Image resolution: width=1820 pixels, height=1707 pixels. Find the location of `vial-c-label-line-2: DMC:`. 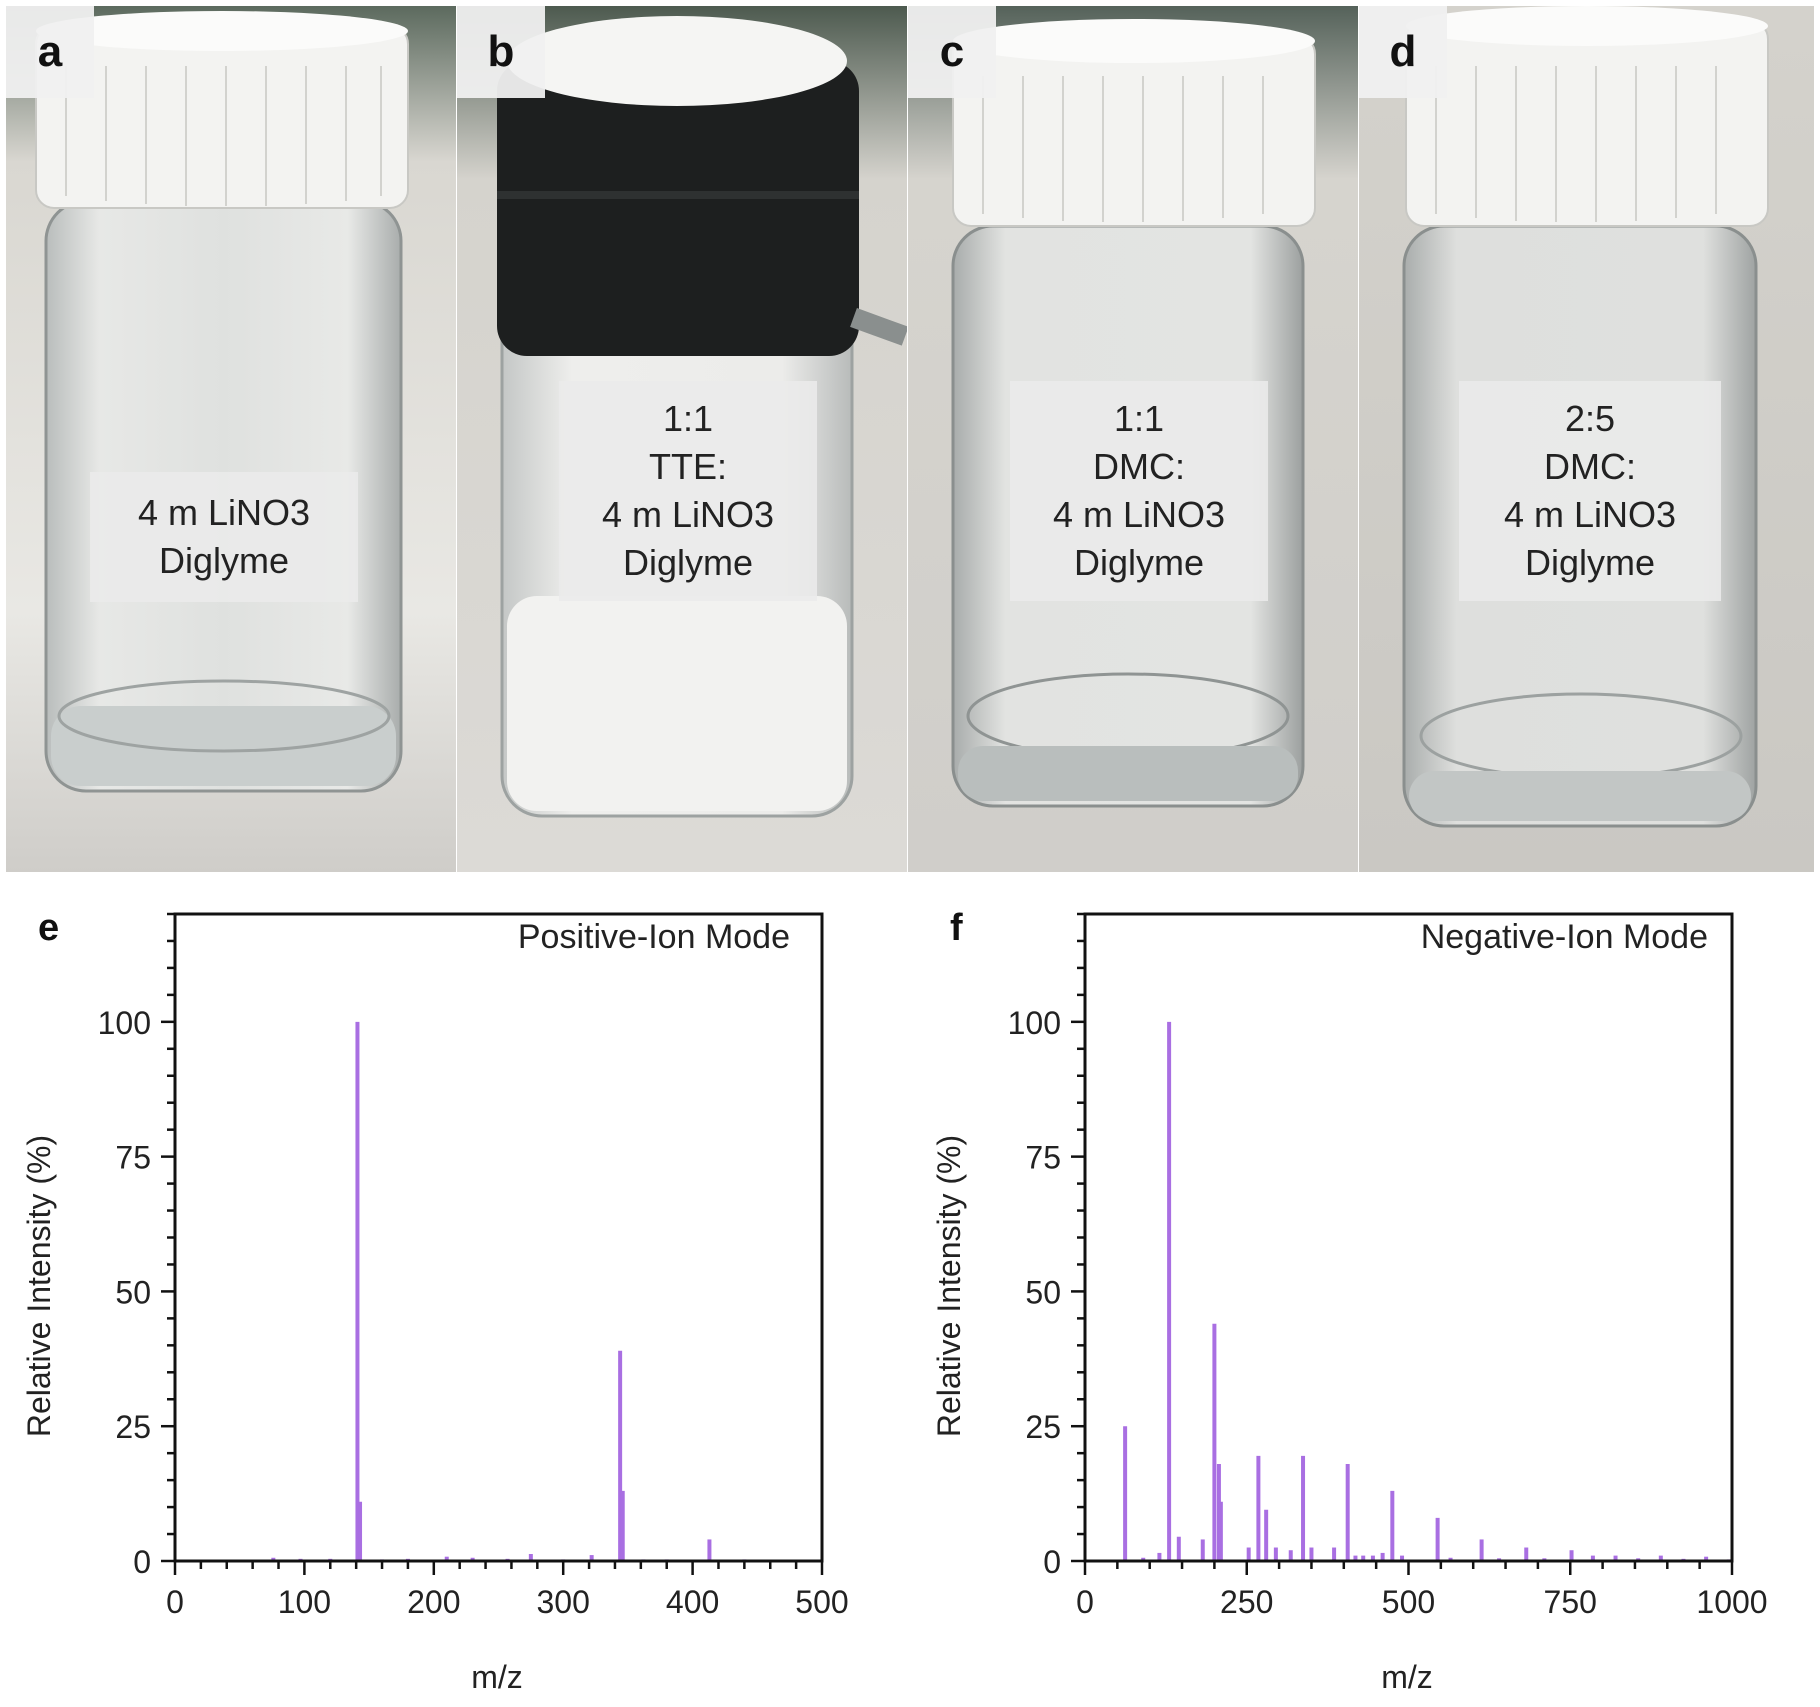

vial-c-label-line-2: DMC: is located at coordinates (1139, 466).